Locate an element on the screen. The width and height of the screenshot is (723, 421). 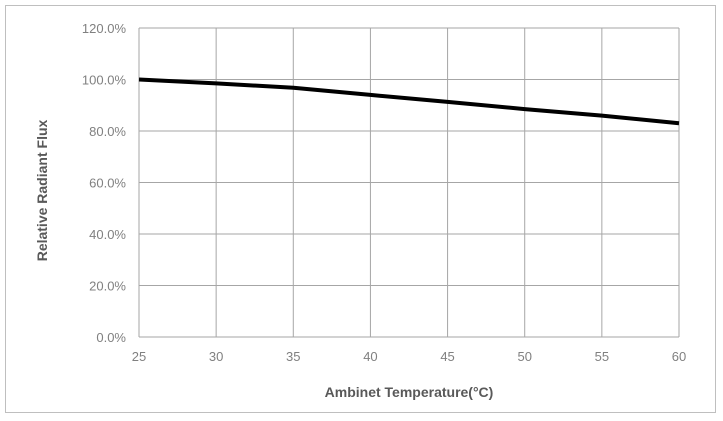
x-tick-label: 35 is located at coordinates (293, 356).